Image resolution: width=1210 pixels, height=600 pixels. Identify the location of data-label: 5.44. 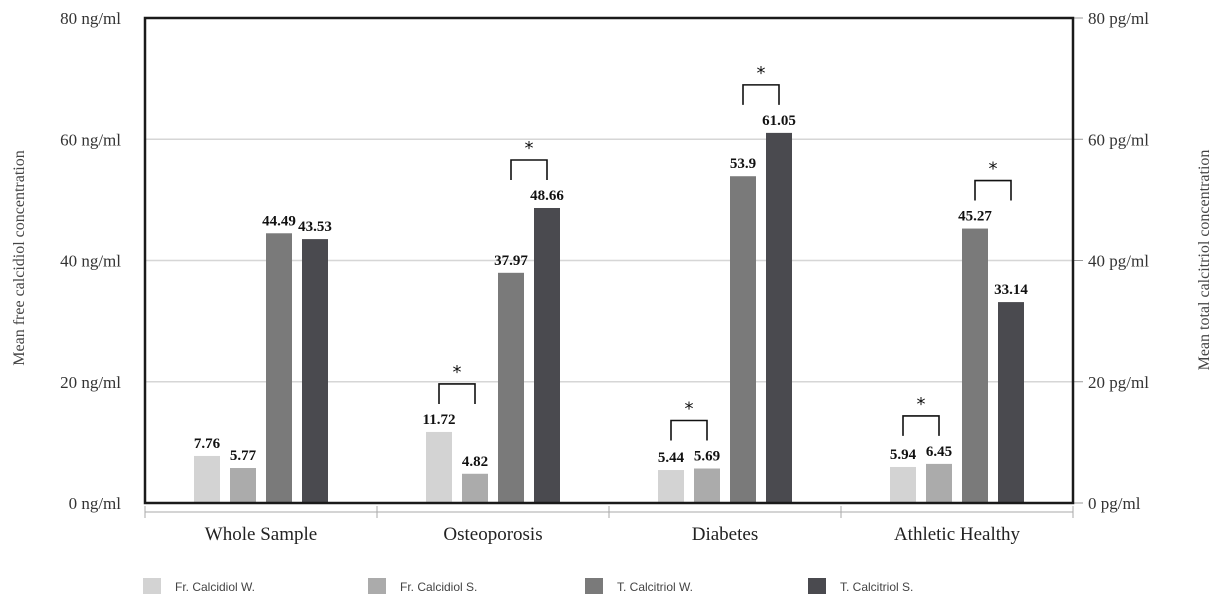
(671, 458).